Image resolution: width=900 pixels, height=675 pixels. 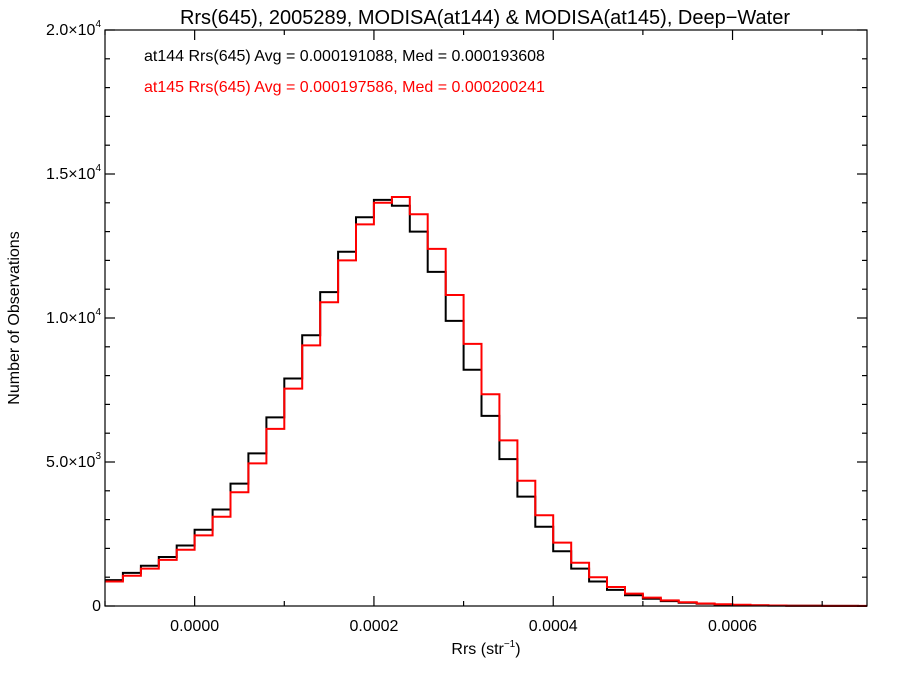 What do you see at coordinates (73, 317) in the screenshot?
I see `y-tick-label: 1.0×10⁴` at bounding box center [73, 317].